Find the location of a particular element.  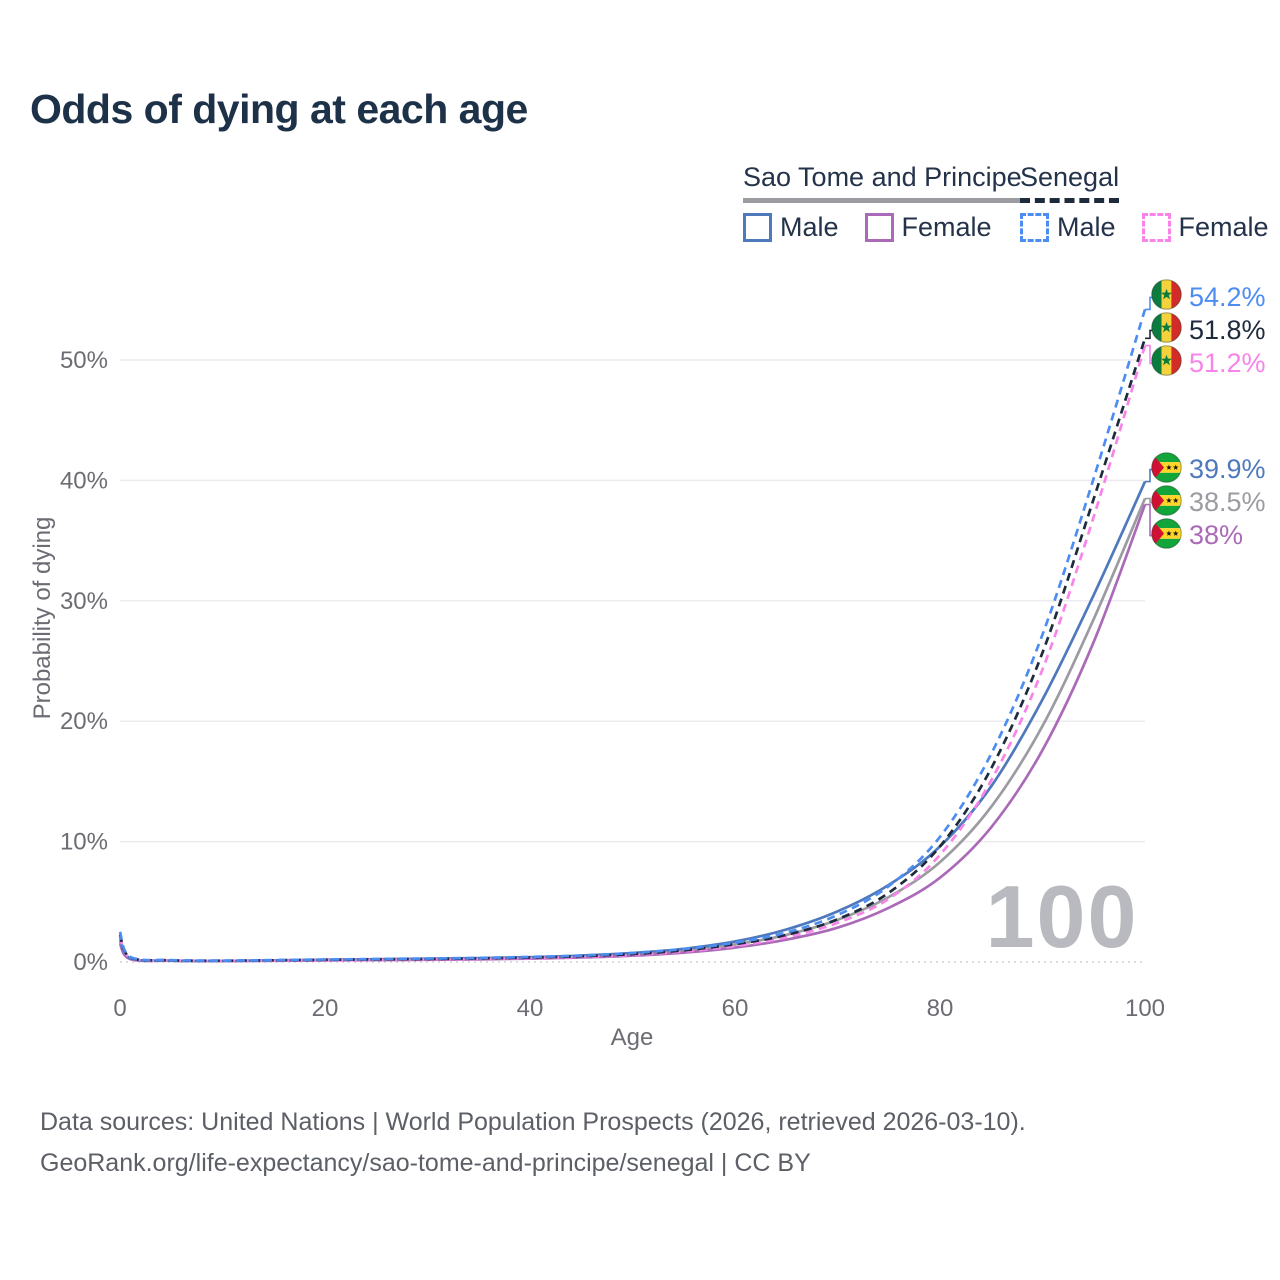

y-axis-label: Probability of dying is located at coordinates (42, 618).